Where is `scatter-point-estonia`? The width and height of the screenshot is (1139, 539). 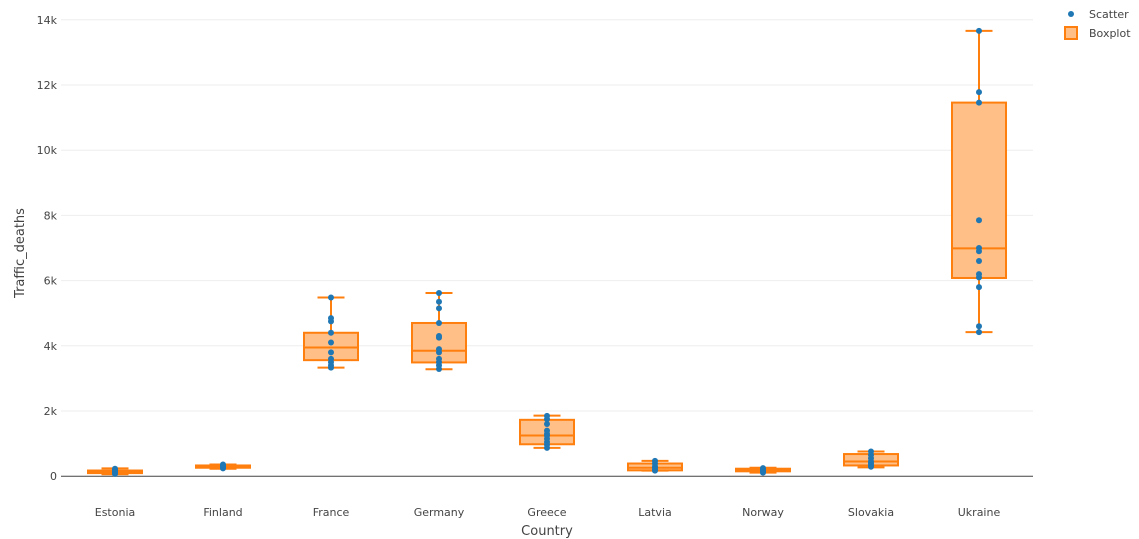
scatter-point-estonia is located at coordinates (115, 468).